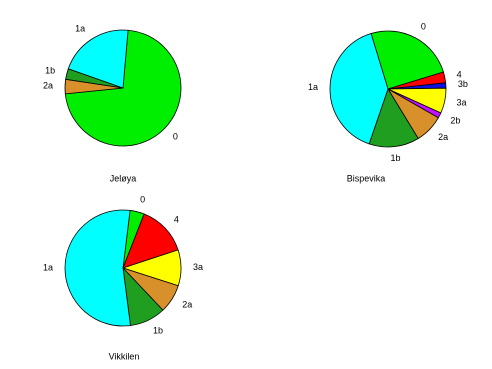 The image size is (492, 369). I want to click on chart-title: Jeløya, so click(123, 178).